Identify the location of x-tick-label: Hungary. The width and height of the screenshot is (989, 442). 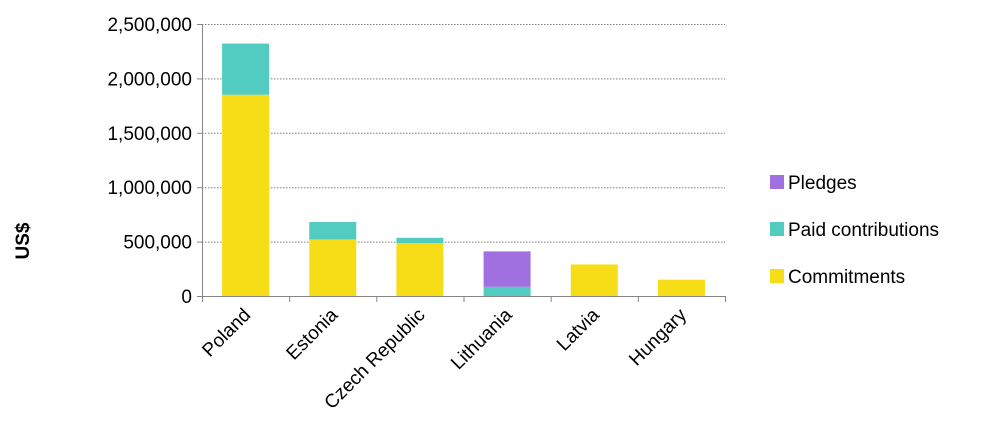
(658, 337).